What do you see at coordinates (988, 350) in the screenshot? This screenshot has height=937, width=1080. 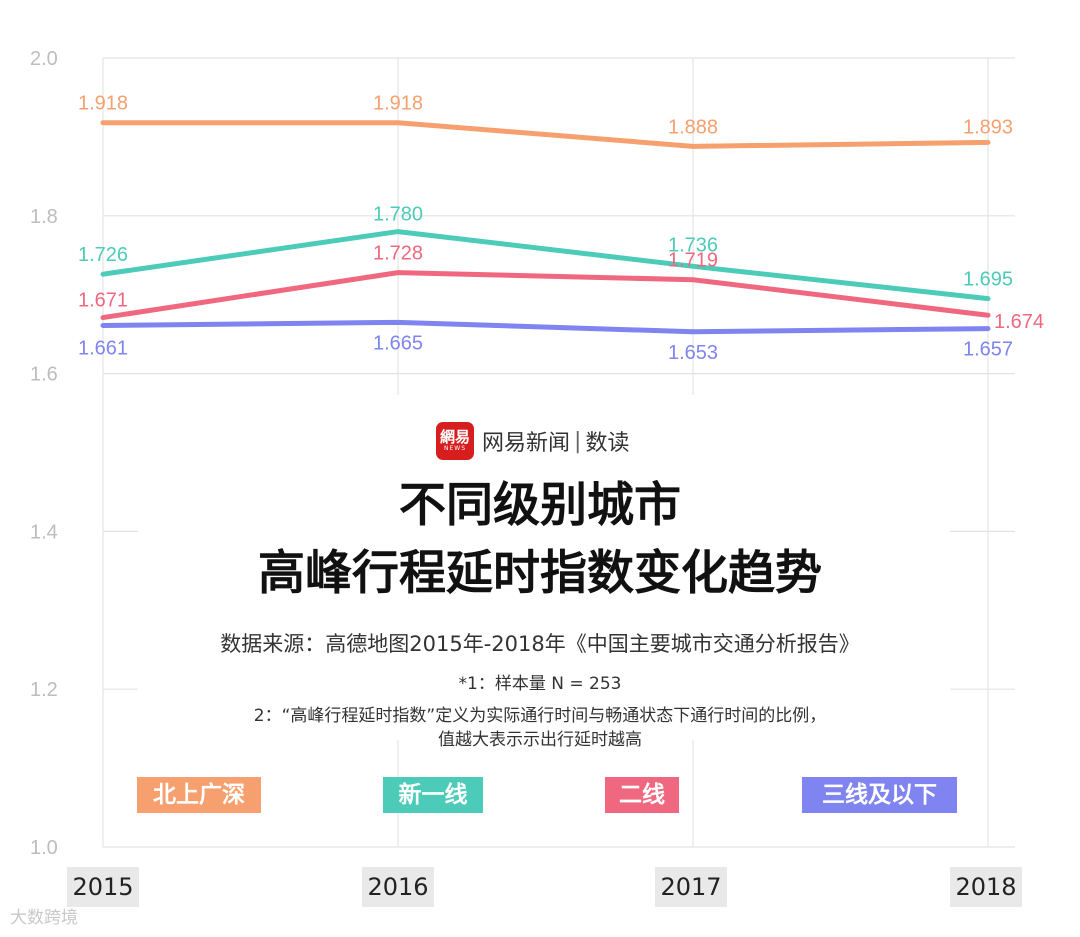 I see `data-label: 1.657` at bounding box center [988, 350].